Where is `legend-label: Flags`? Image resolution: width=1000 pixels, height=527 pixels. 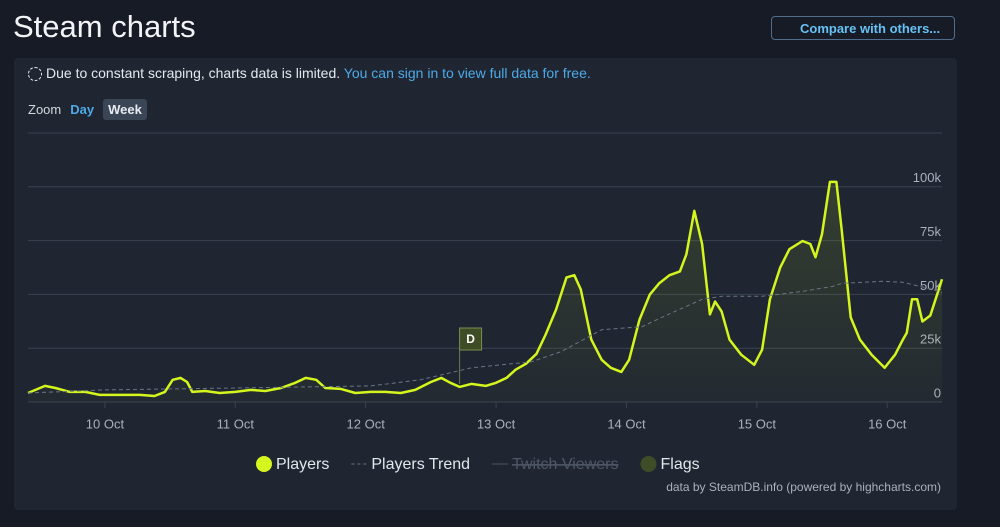
legend-label: Flags is located at coordinates (679, 464).